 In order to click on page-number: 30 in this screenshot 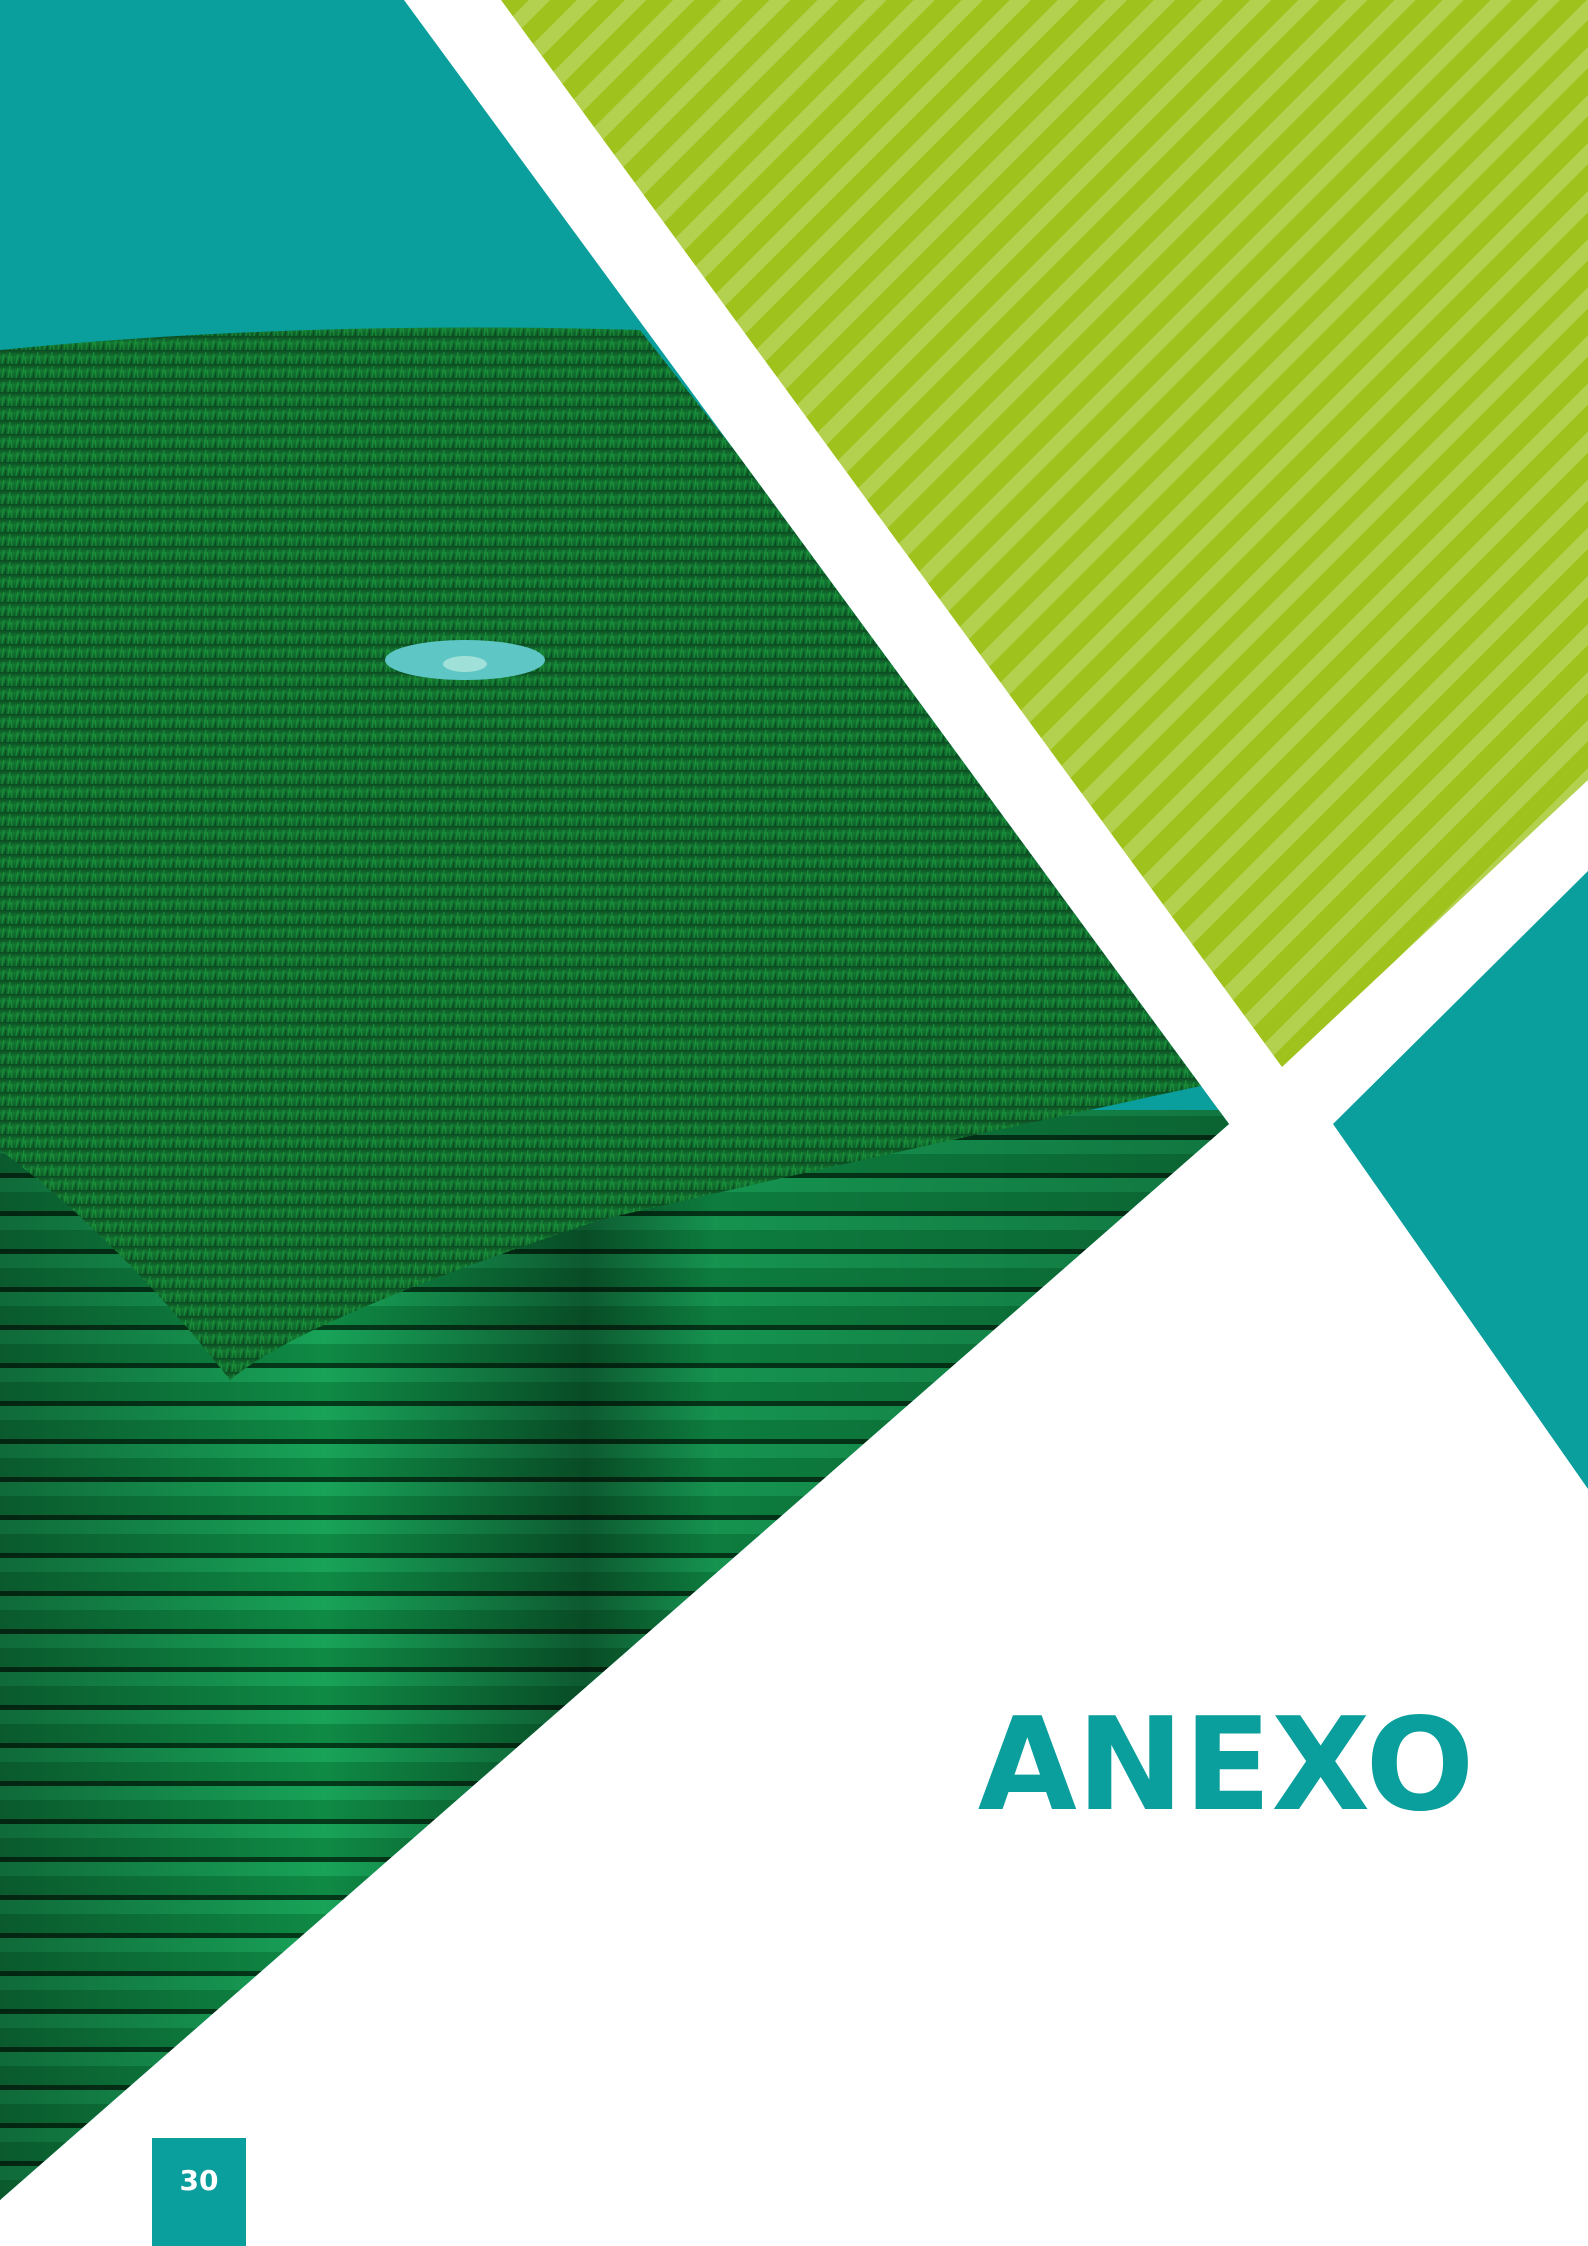, I will do `click(199, 2180)`.